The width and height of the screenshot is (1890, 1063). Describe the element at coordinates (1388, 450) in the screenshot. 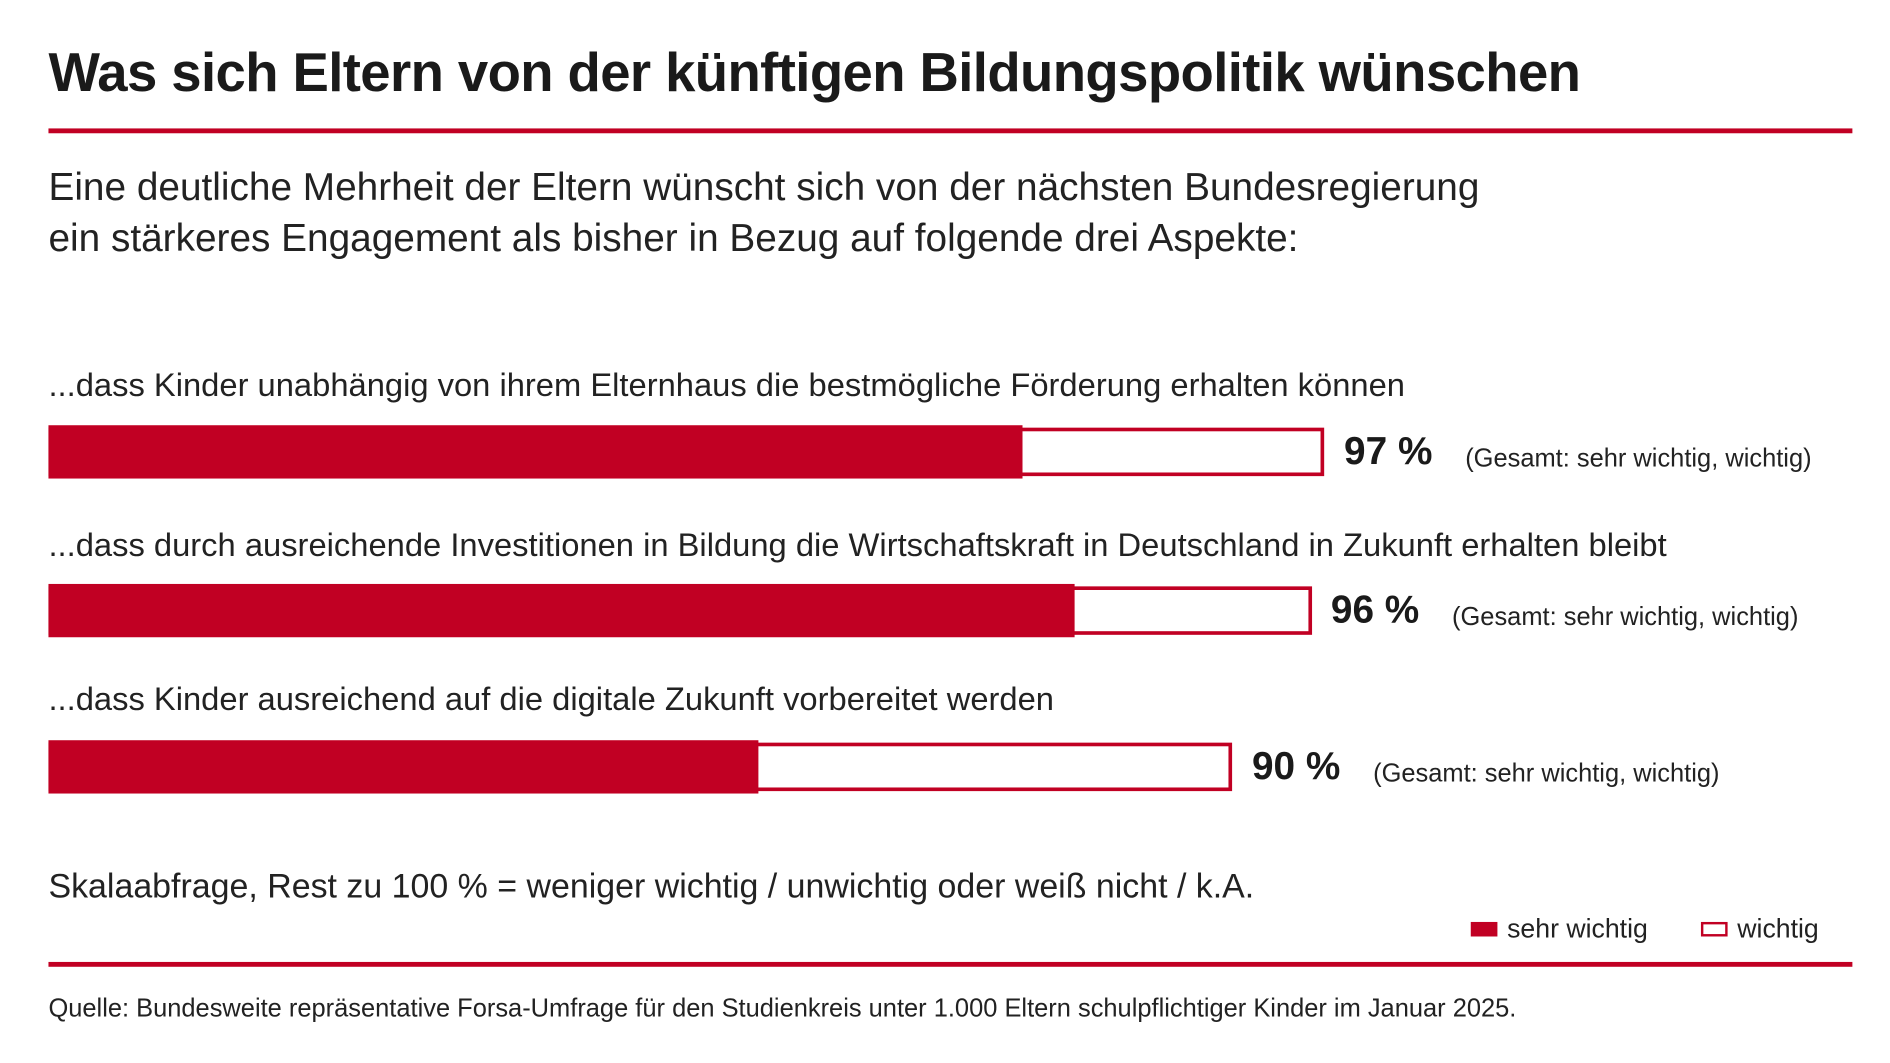

I see `total-label: 97 %` at that location.